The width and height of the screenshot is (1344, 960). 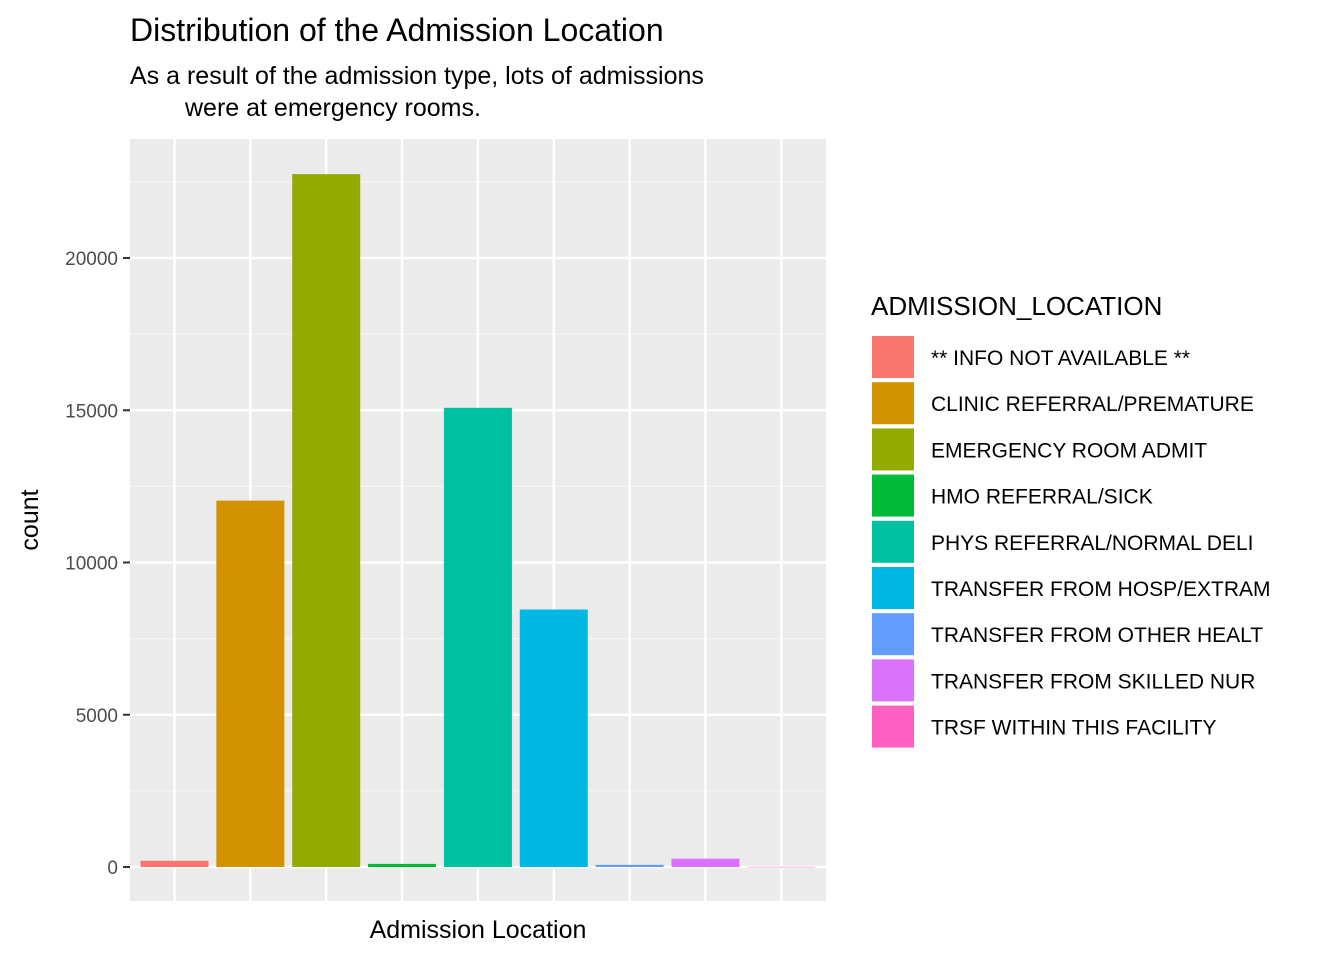 I want to click on x-axis-label: Admission Location, so click(x=478, y=930).